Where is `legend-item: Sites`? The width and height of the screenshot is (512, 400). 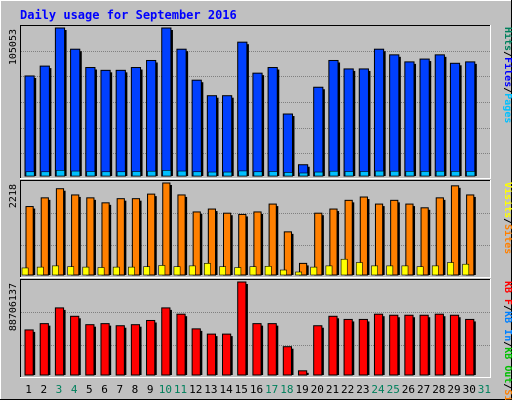 legend-item: Sites is located at coordinates (507, 239).